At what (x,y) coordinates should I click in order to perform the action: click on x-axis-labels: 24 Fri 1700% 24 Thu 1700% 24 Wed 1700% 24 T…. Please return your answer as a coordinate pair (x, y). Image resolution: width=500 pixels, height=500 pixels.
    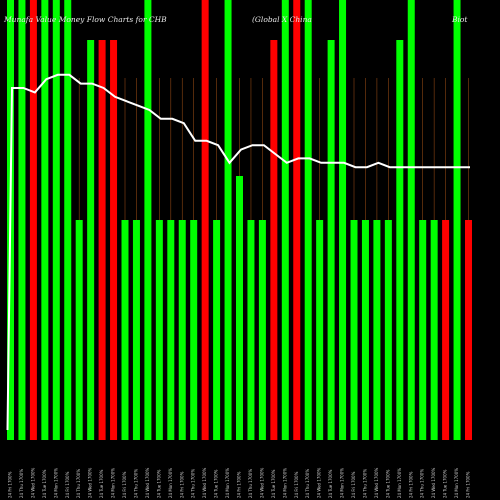
    Looking at the image, I should click on (239, 482).